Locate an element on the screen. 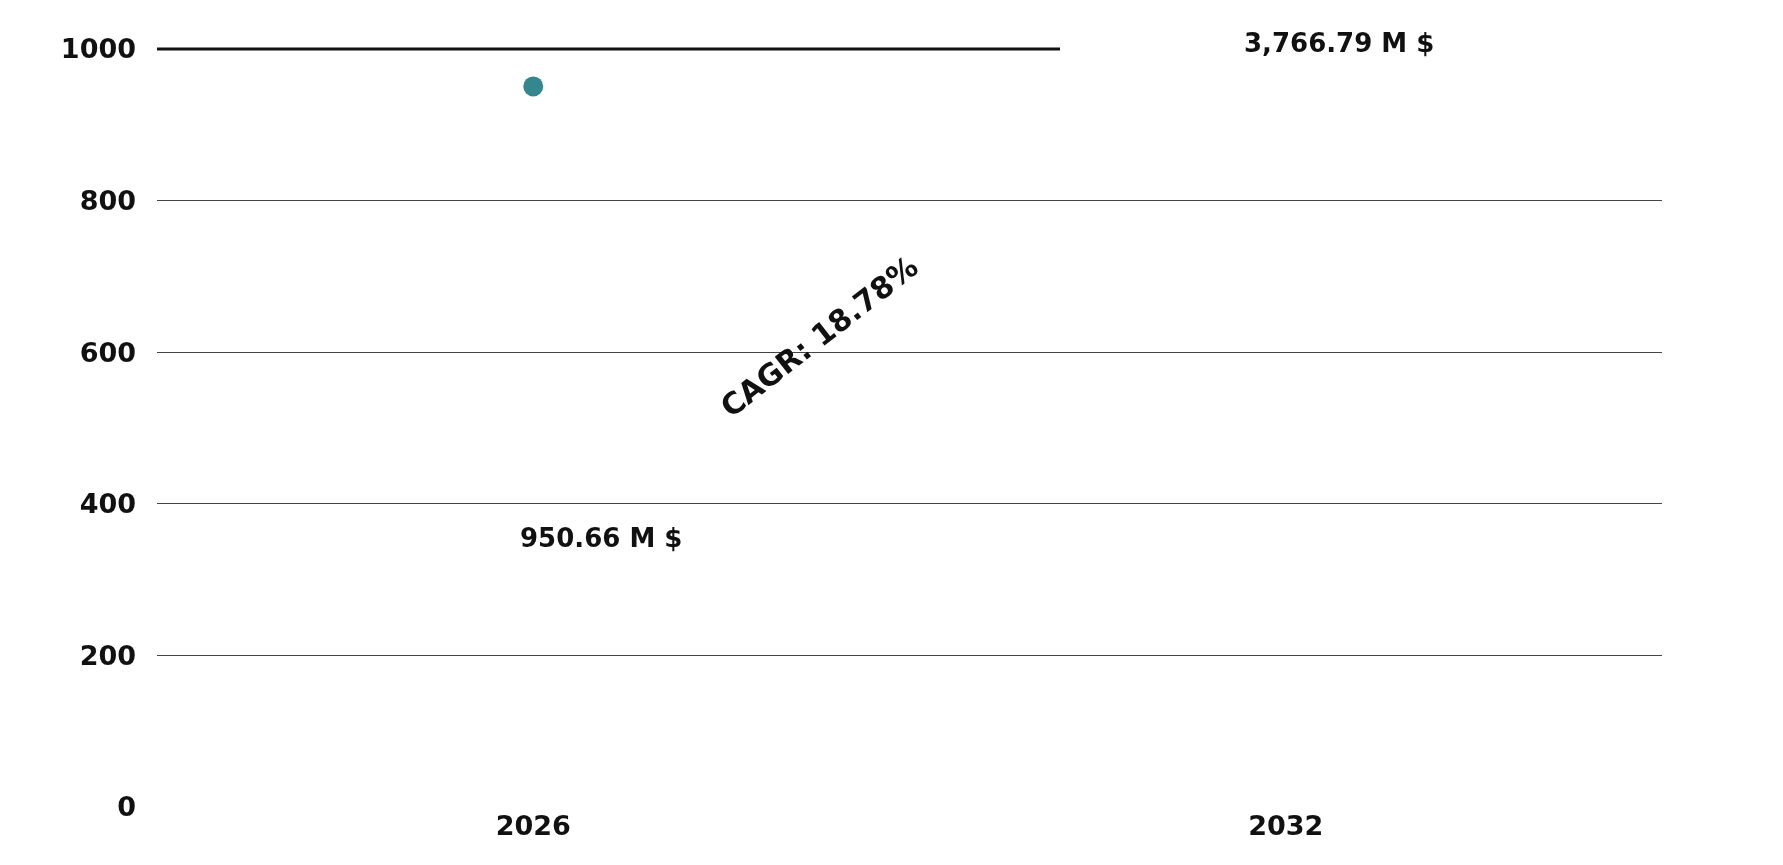 The height and width of the screenshot is (865, 1783). y-tick-label: 600 is located at coordinates (107, 352).